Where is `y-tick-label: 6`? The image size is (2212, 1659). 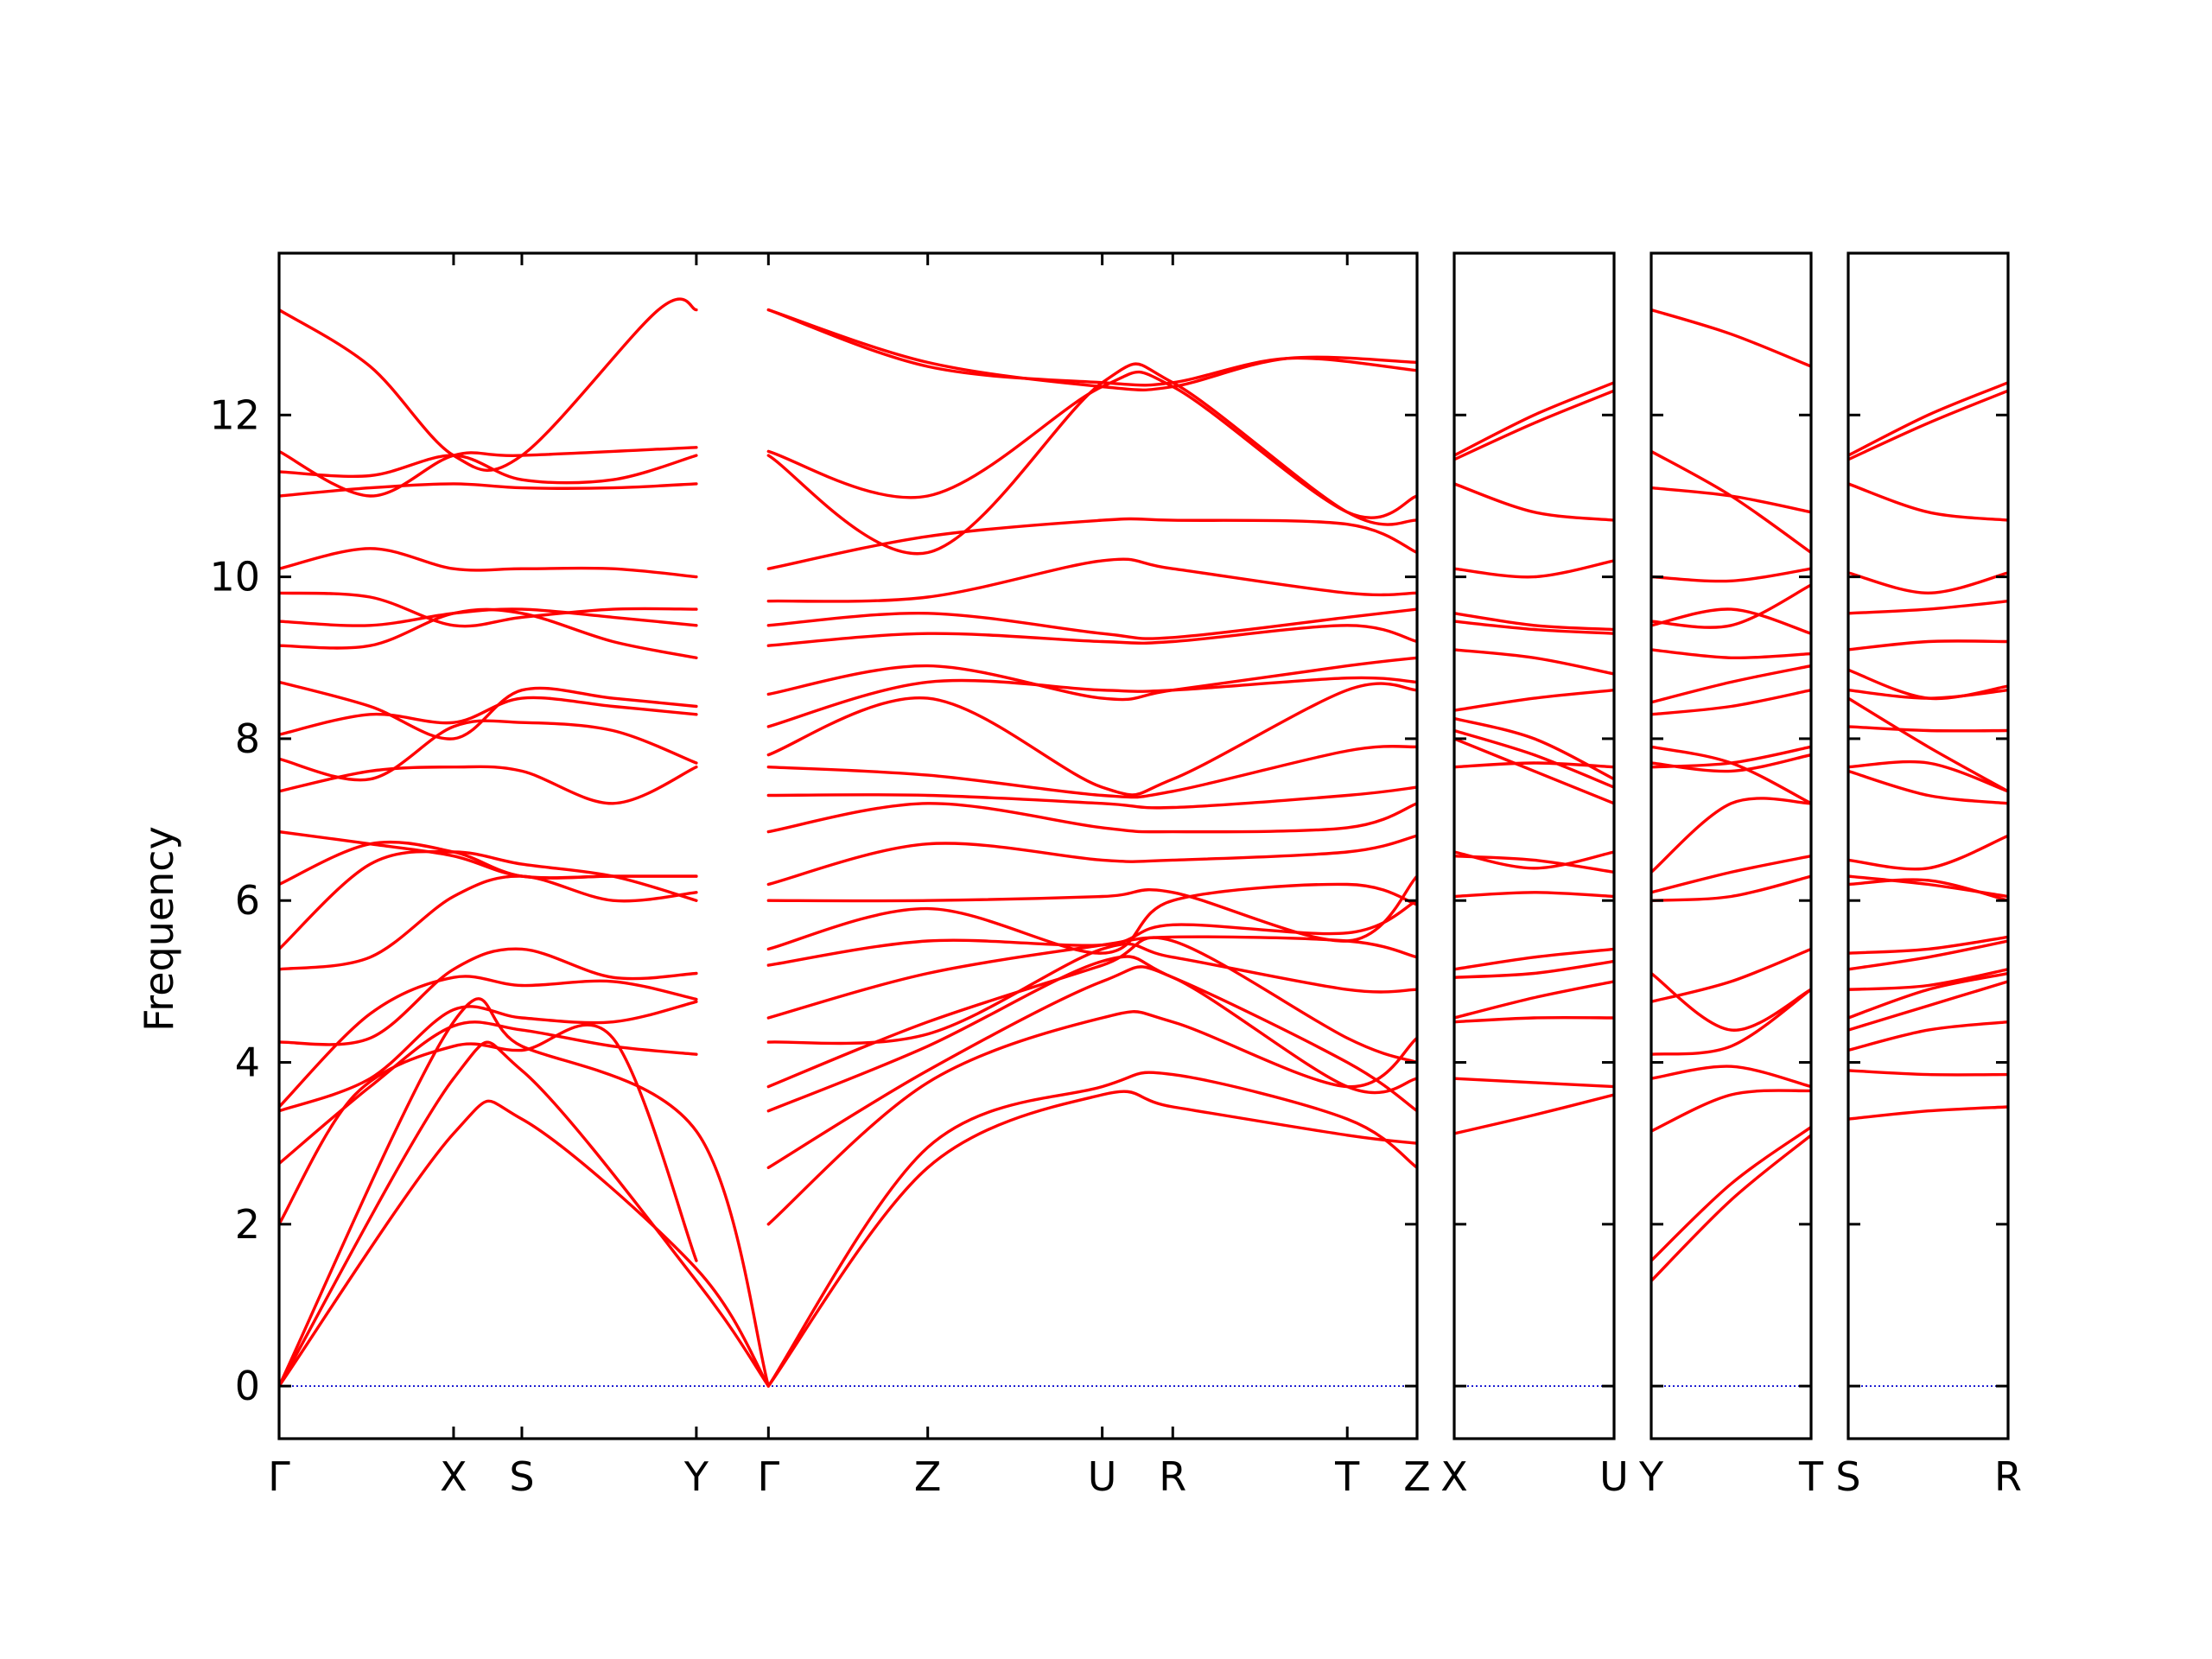
y-tick-label: 6 is located at coordinates (247, 901).